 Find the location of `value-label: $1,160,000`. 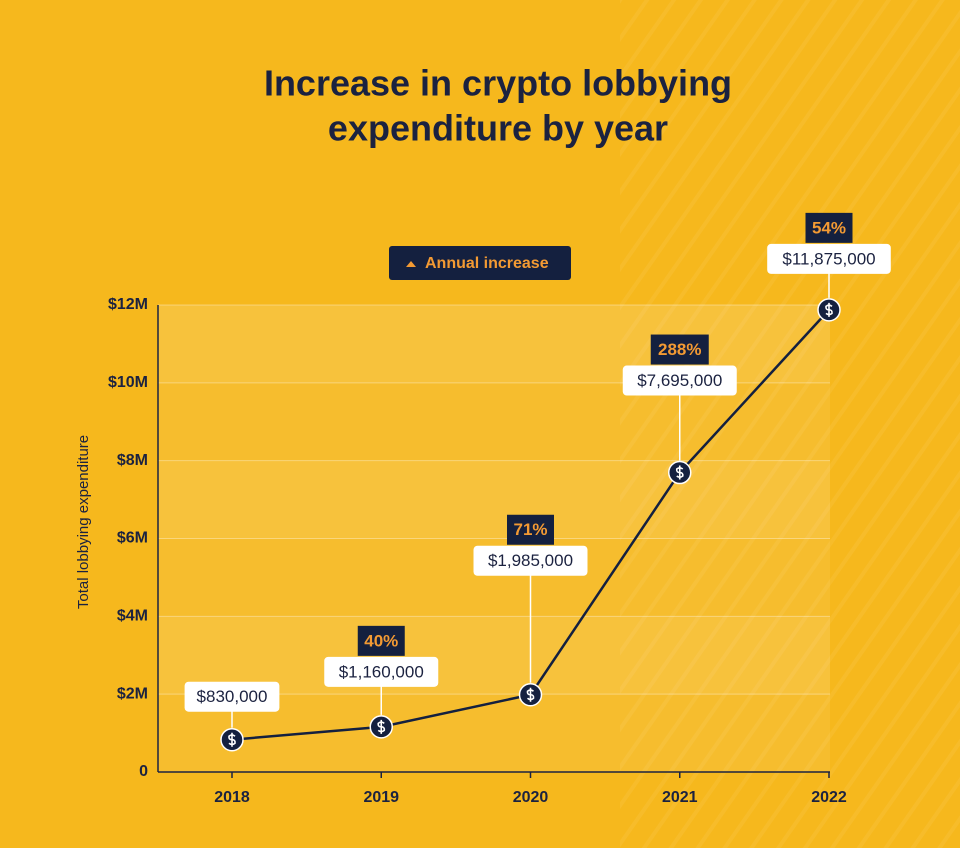

value-label: $1,160,000 is located at coordinates (381, 671).